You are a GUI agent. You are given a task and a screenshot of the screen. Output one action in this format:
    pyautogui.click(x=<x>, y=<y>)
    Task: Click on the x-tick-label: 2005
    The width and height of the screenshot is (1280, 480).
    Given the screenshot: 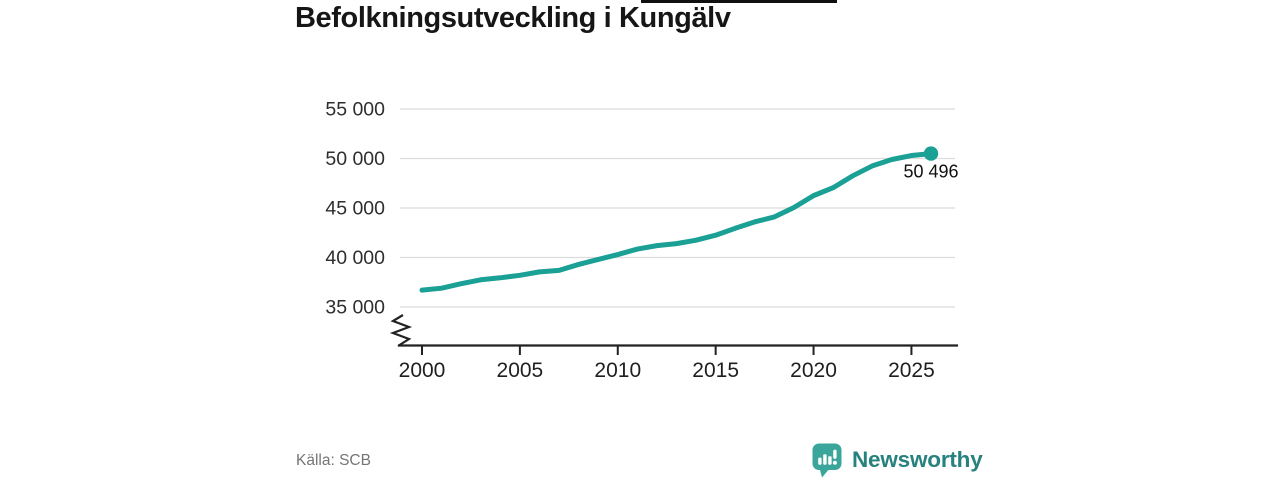 What is the action you would take?
    pyautogui.click(x=520, y=370)
    